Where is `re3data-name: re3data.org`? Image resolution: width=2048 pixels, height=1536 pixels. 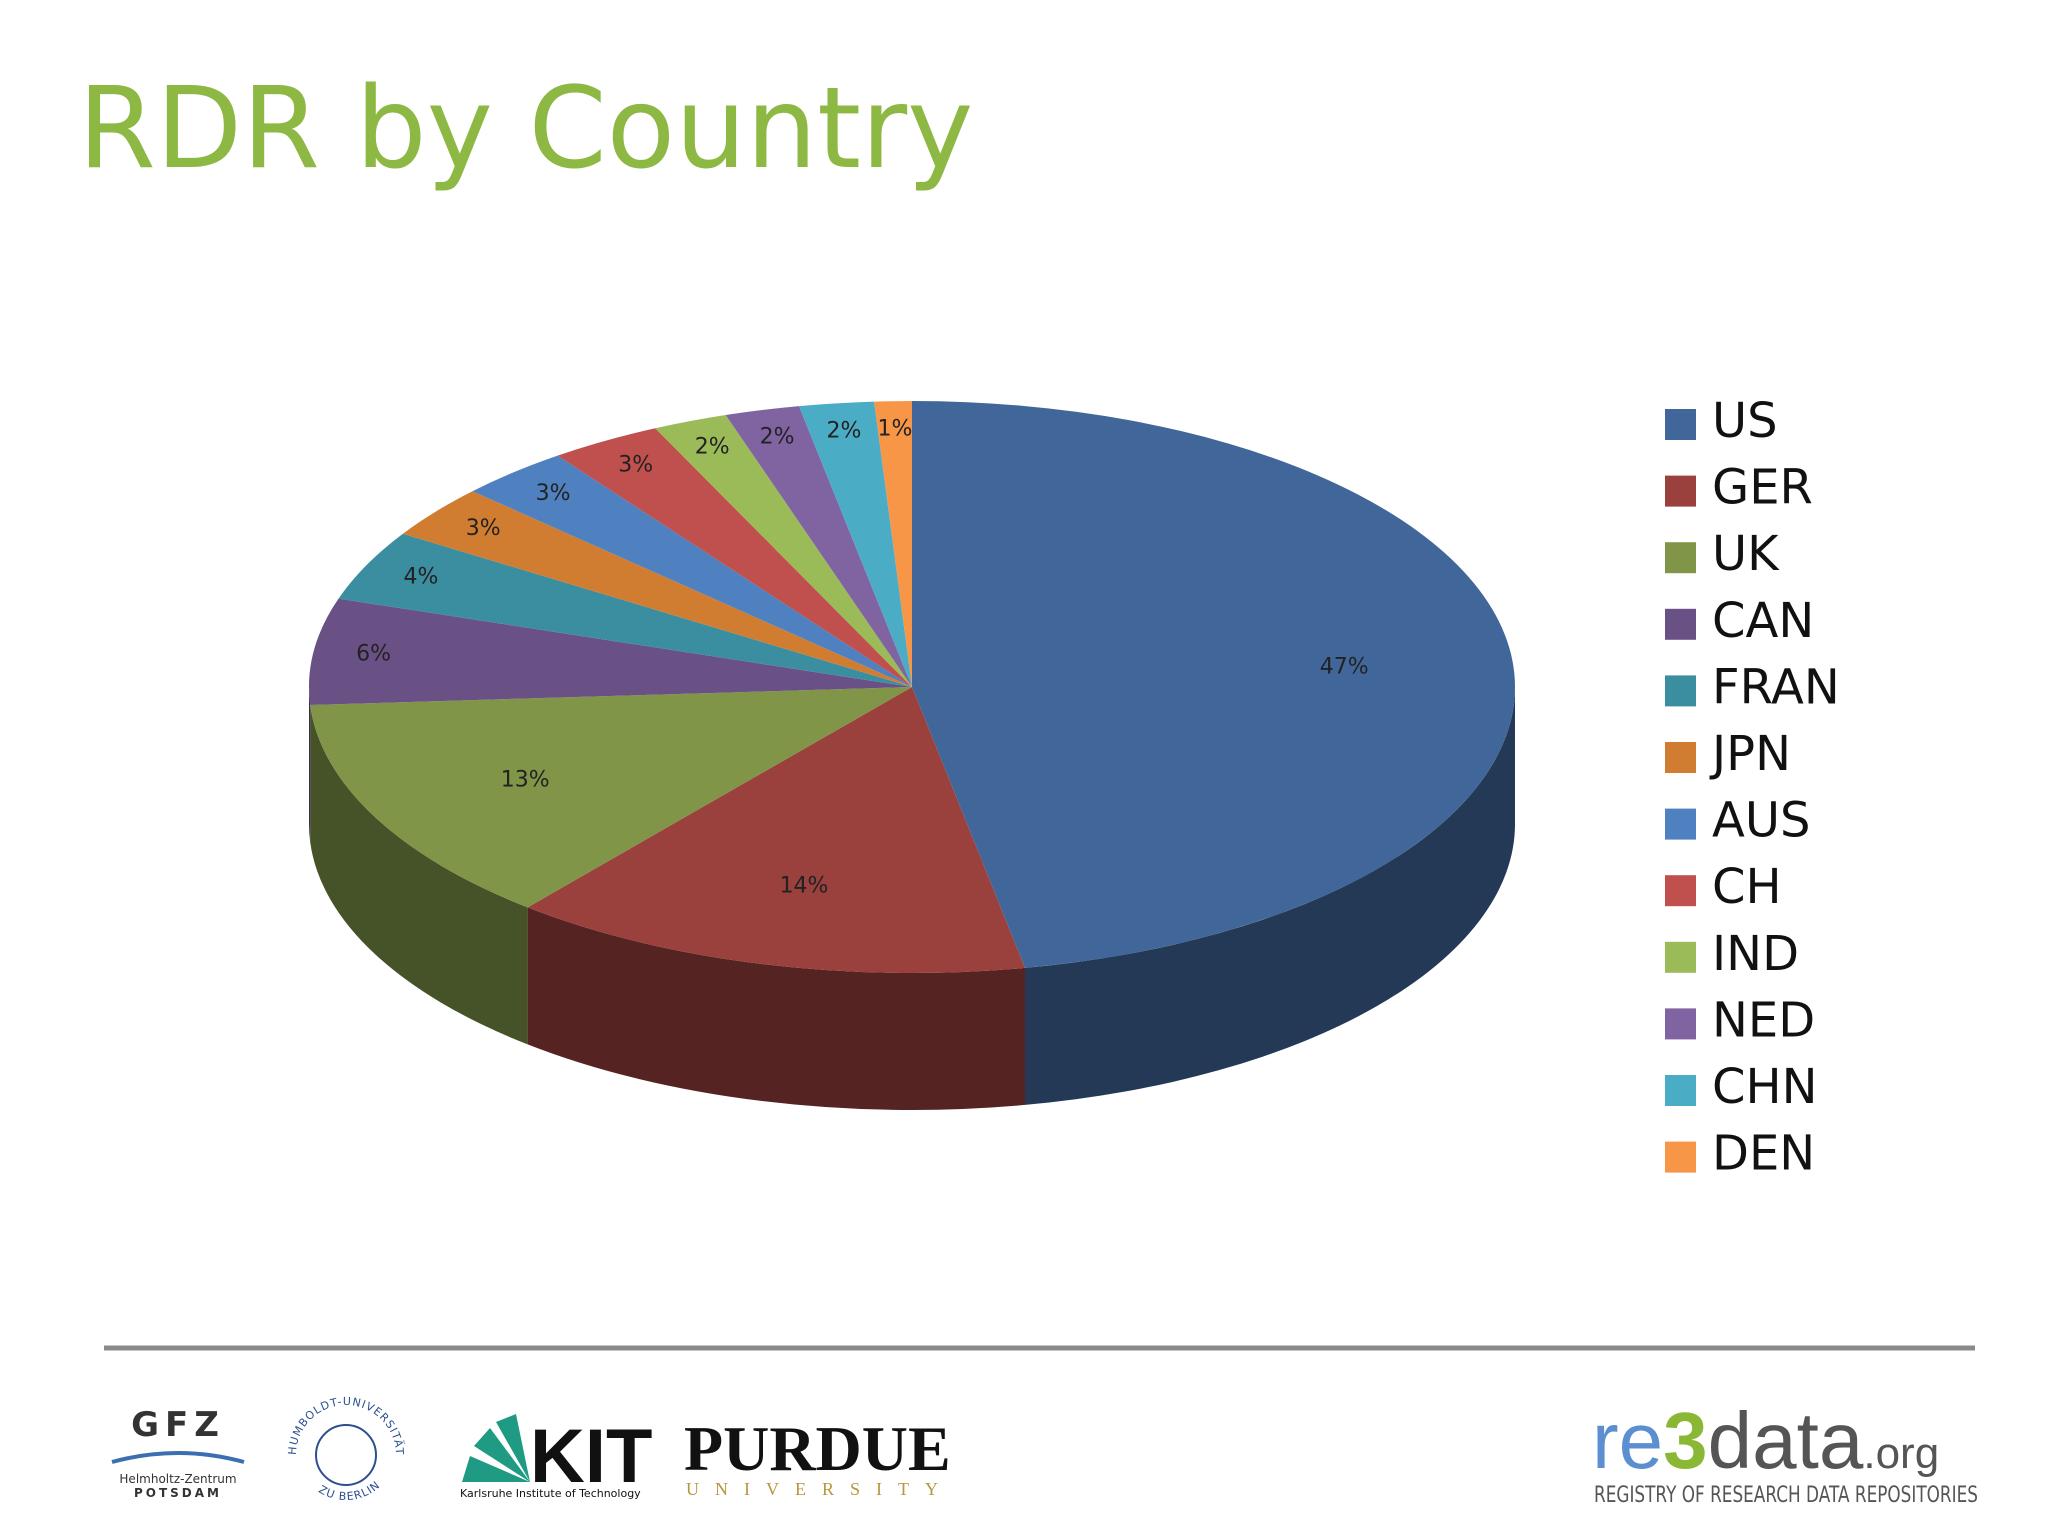 re3data-name: re3data.org is located at coordinates (1765, 1440).